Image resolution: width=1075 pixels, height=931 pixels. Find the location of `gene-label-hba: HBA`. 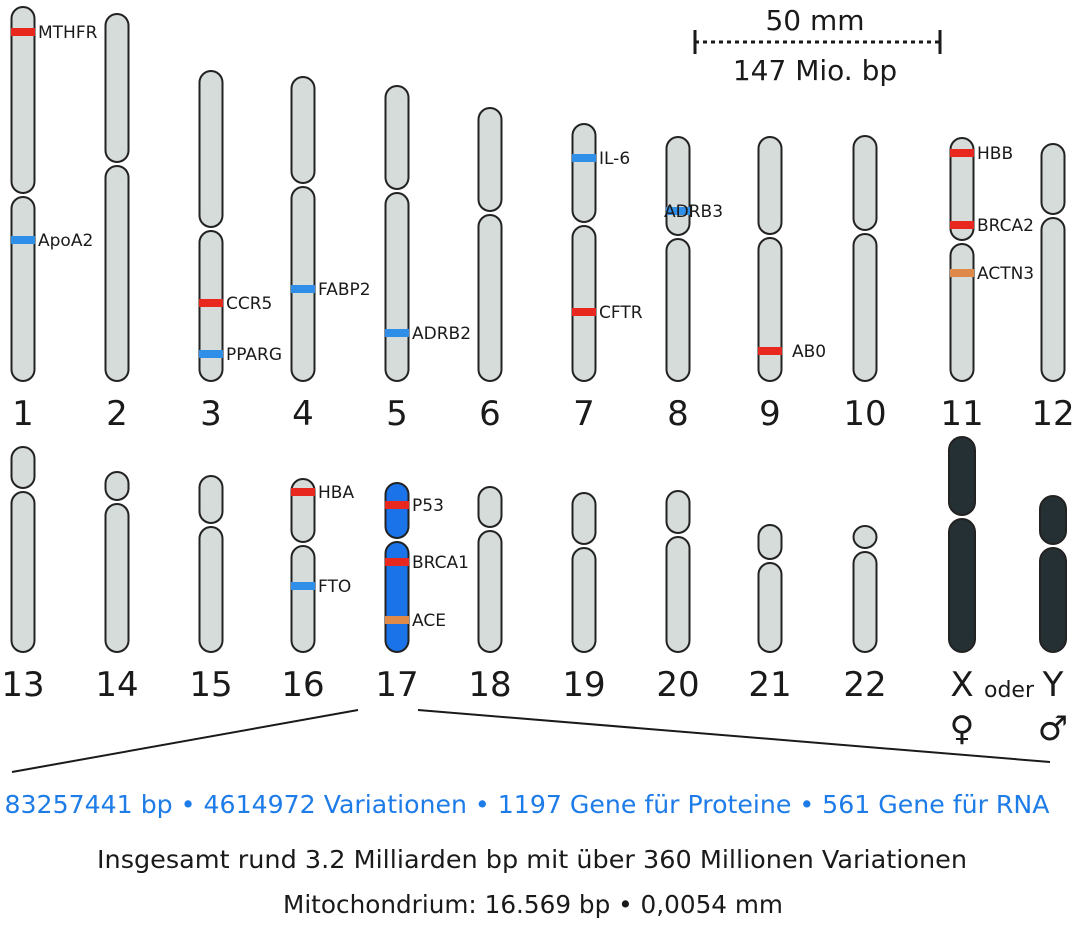

gene-label-hba: HBA is located at coordinates (336, 493).